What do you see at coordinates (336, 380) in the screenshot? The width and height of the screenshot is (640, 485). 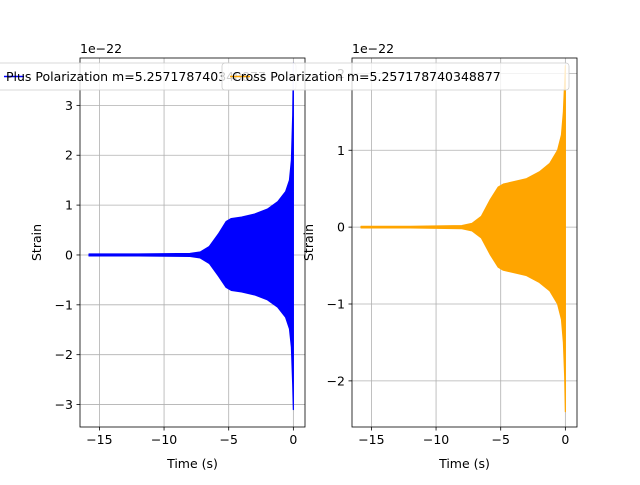 I see `cross-y-tick-label: −2` at bounding box center [336, 380].